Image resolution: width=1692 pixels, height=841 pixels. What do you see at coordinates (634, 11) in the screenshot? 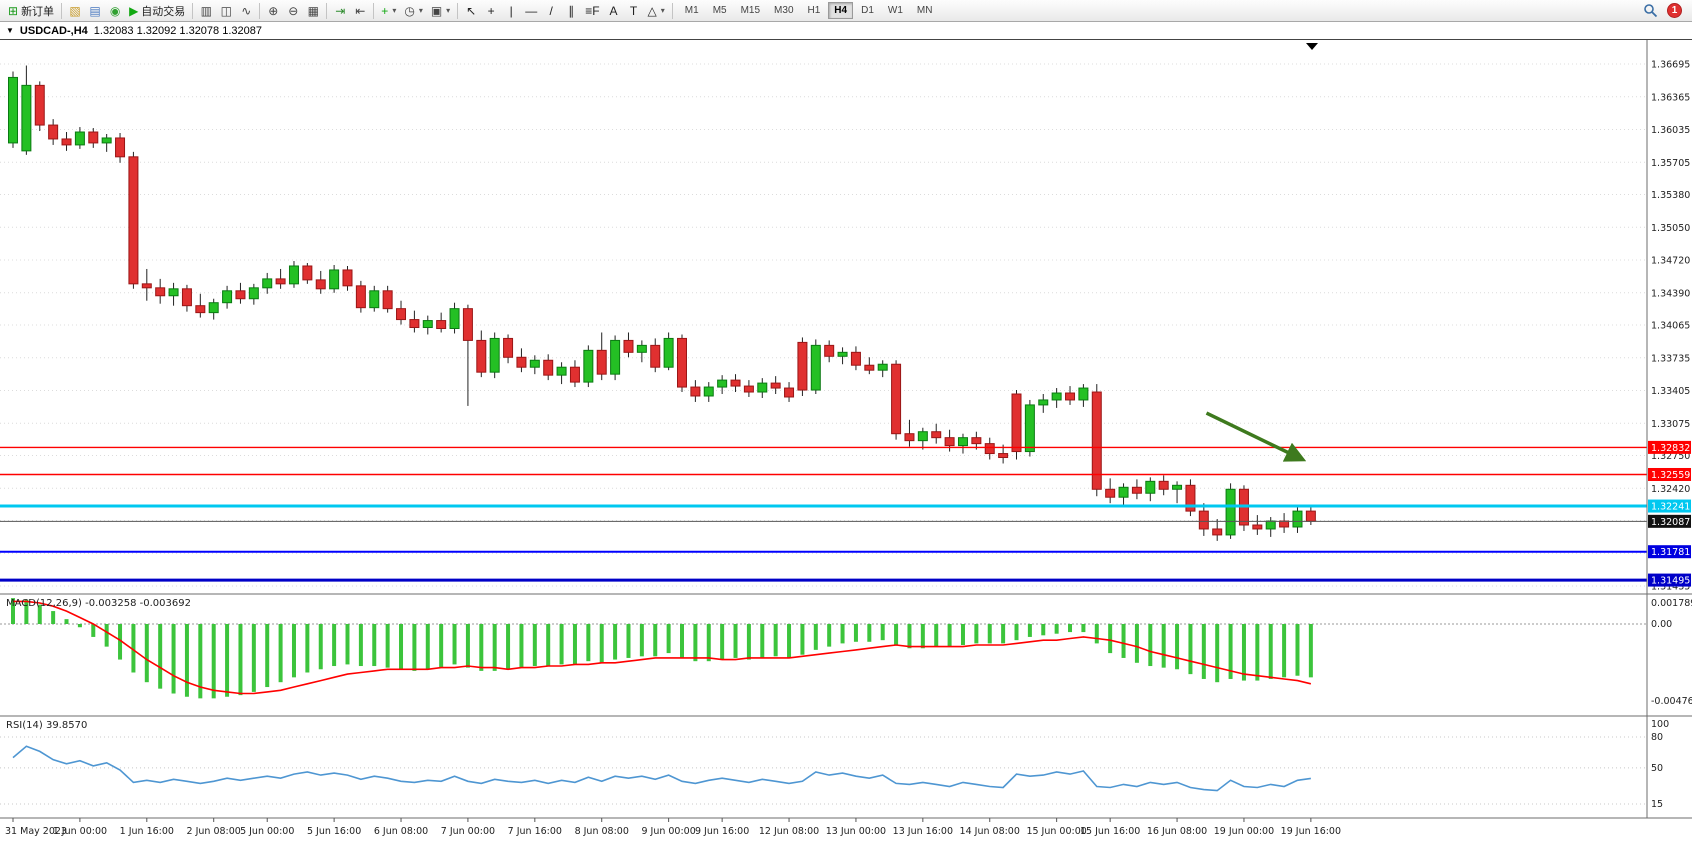
I see `label-button: T` at bounding box center [634, 11].